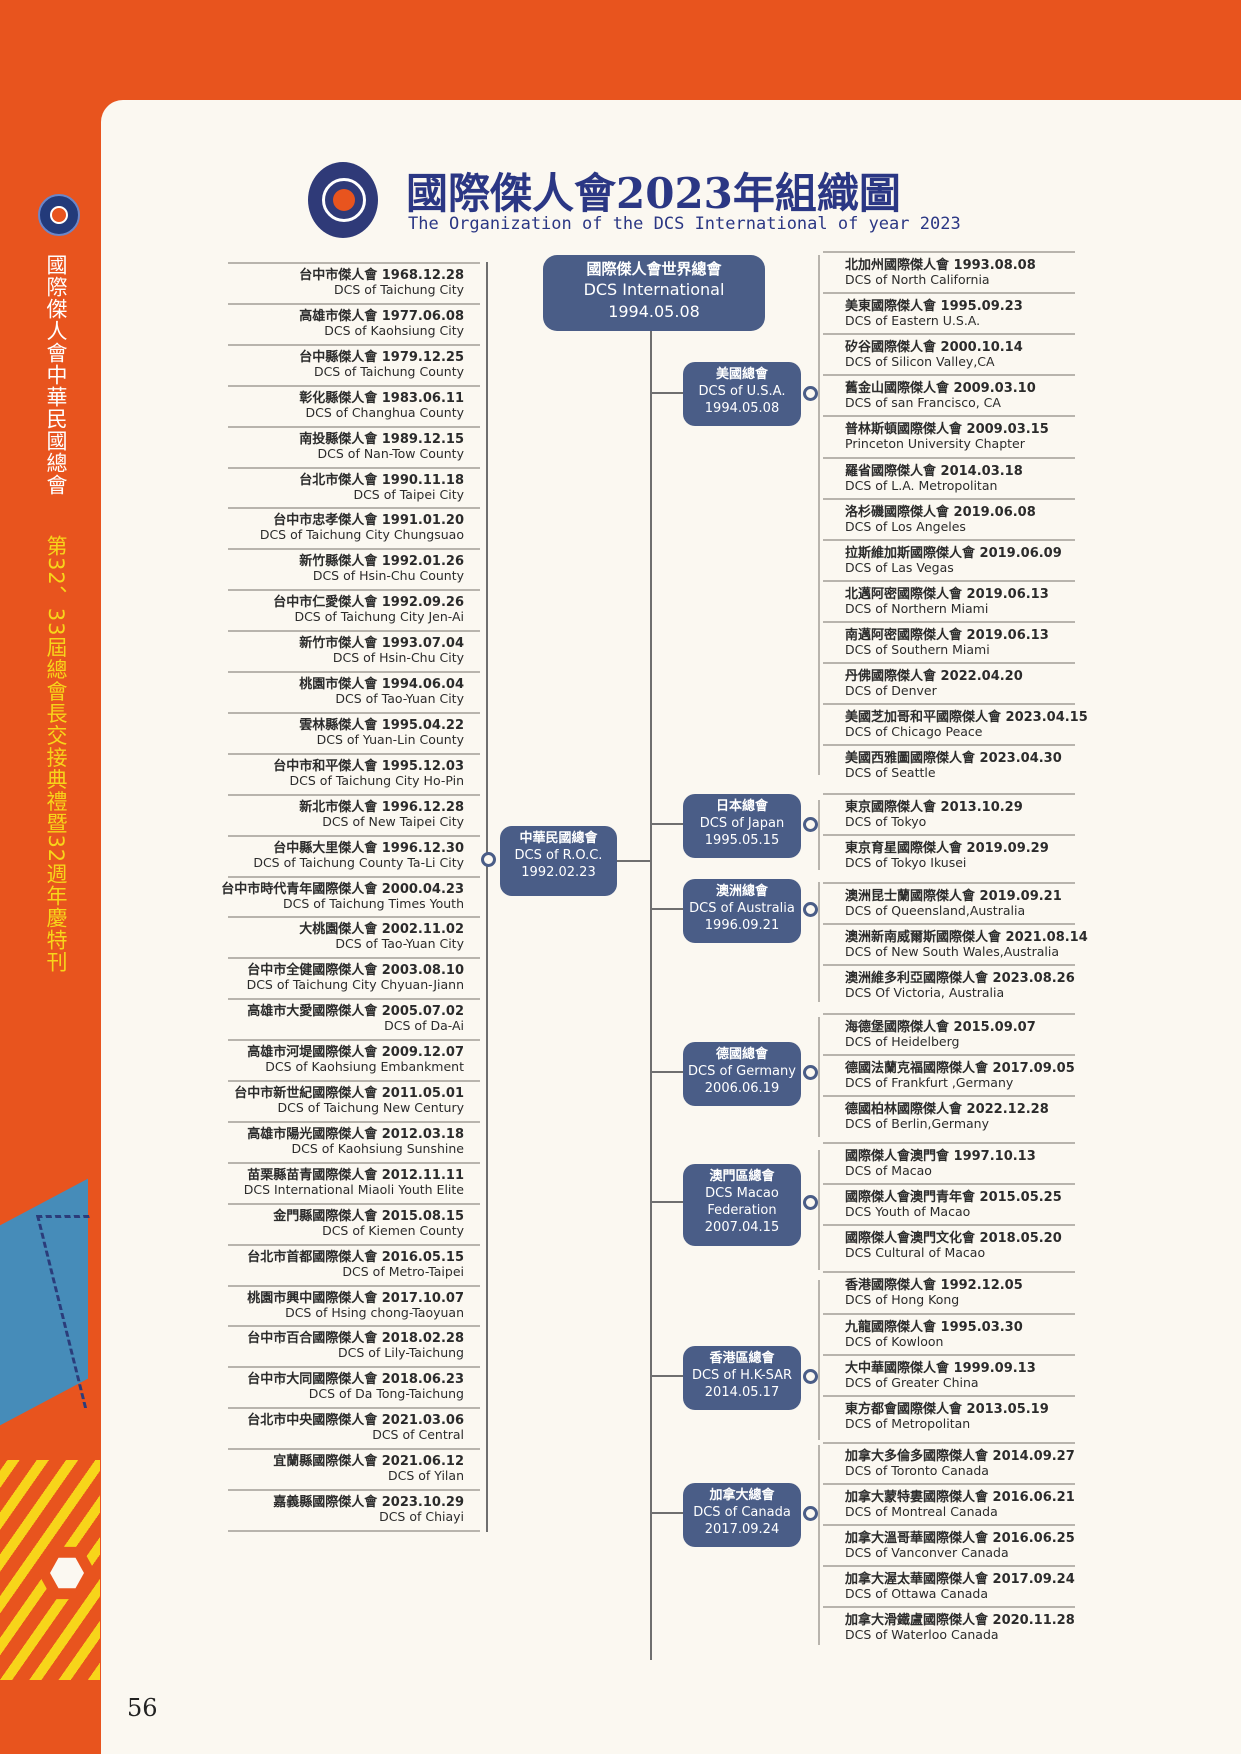  What do you see at coordinates (388, 371) in the screenshot?
I see `chapter-en: DCS of Taichung County` at bounding box center [388, 371].